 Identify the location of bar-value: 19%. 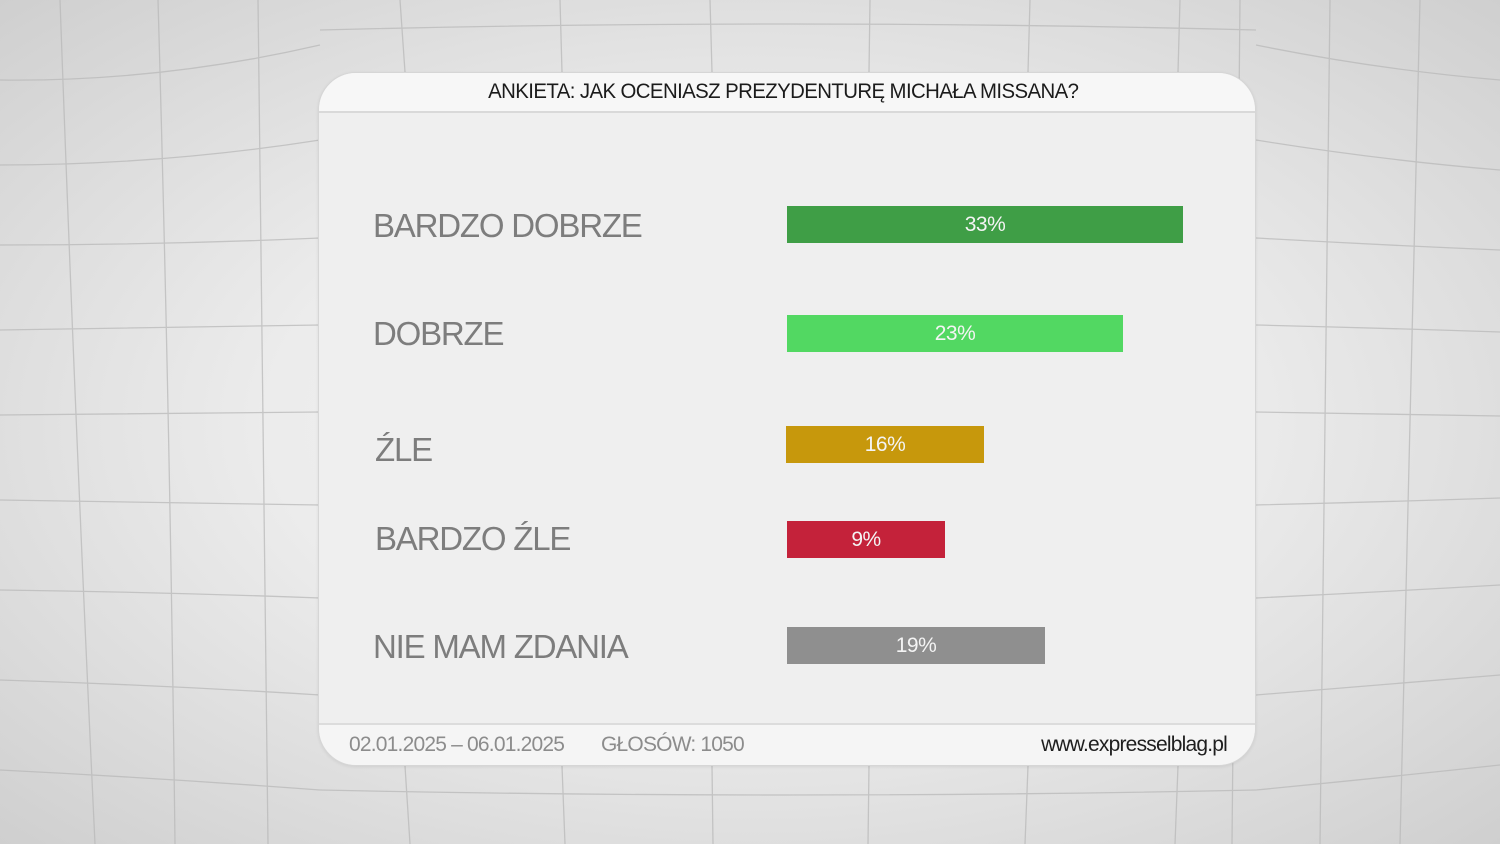
(916, 645).